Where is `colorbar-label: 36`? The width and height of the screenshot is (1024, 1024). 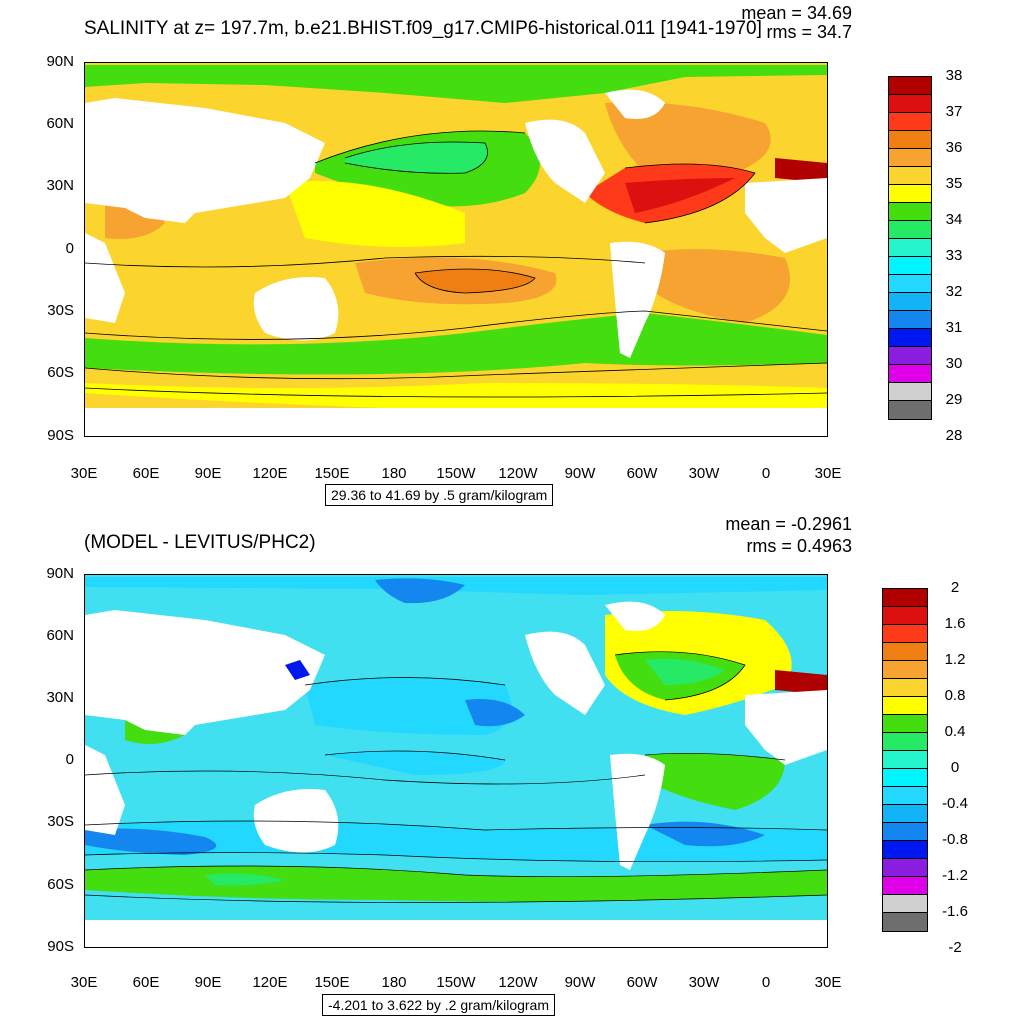 colorbar-label: 36 is located at coordinates (954, 147).